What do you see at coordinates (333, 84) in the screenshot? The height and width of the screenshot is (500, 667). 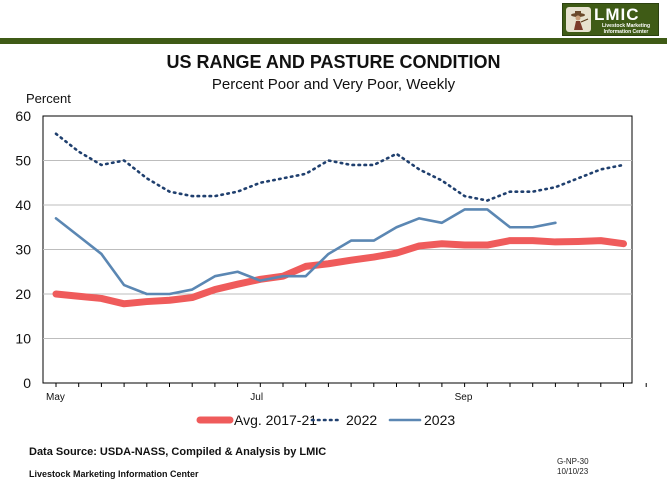 I see `chart-subtitle: Percent Poor and Very Poor, Weekly` at bounding box center [333, 84].